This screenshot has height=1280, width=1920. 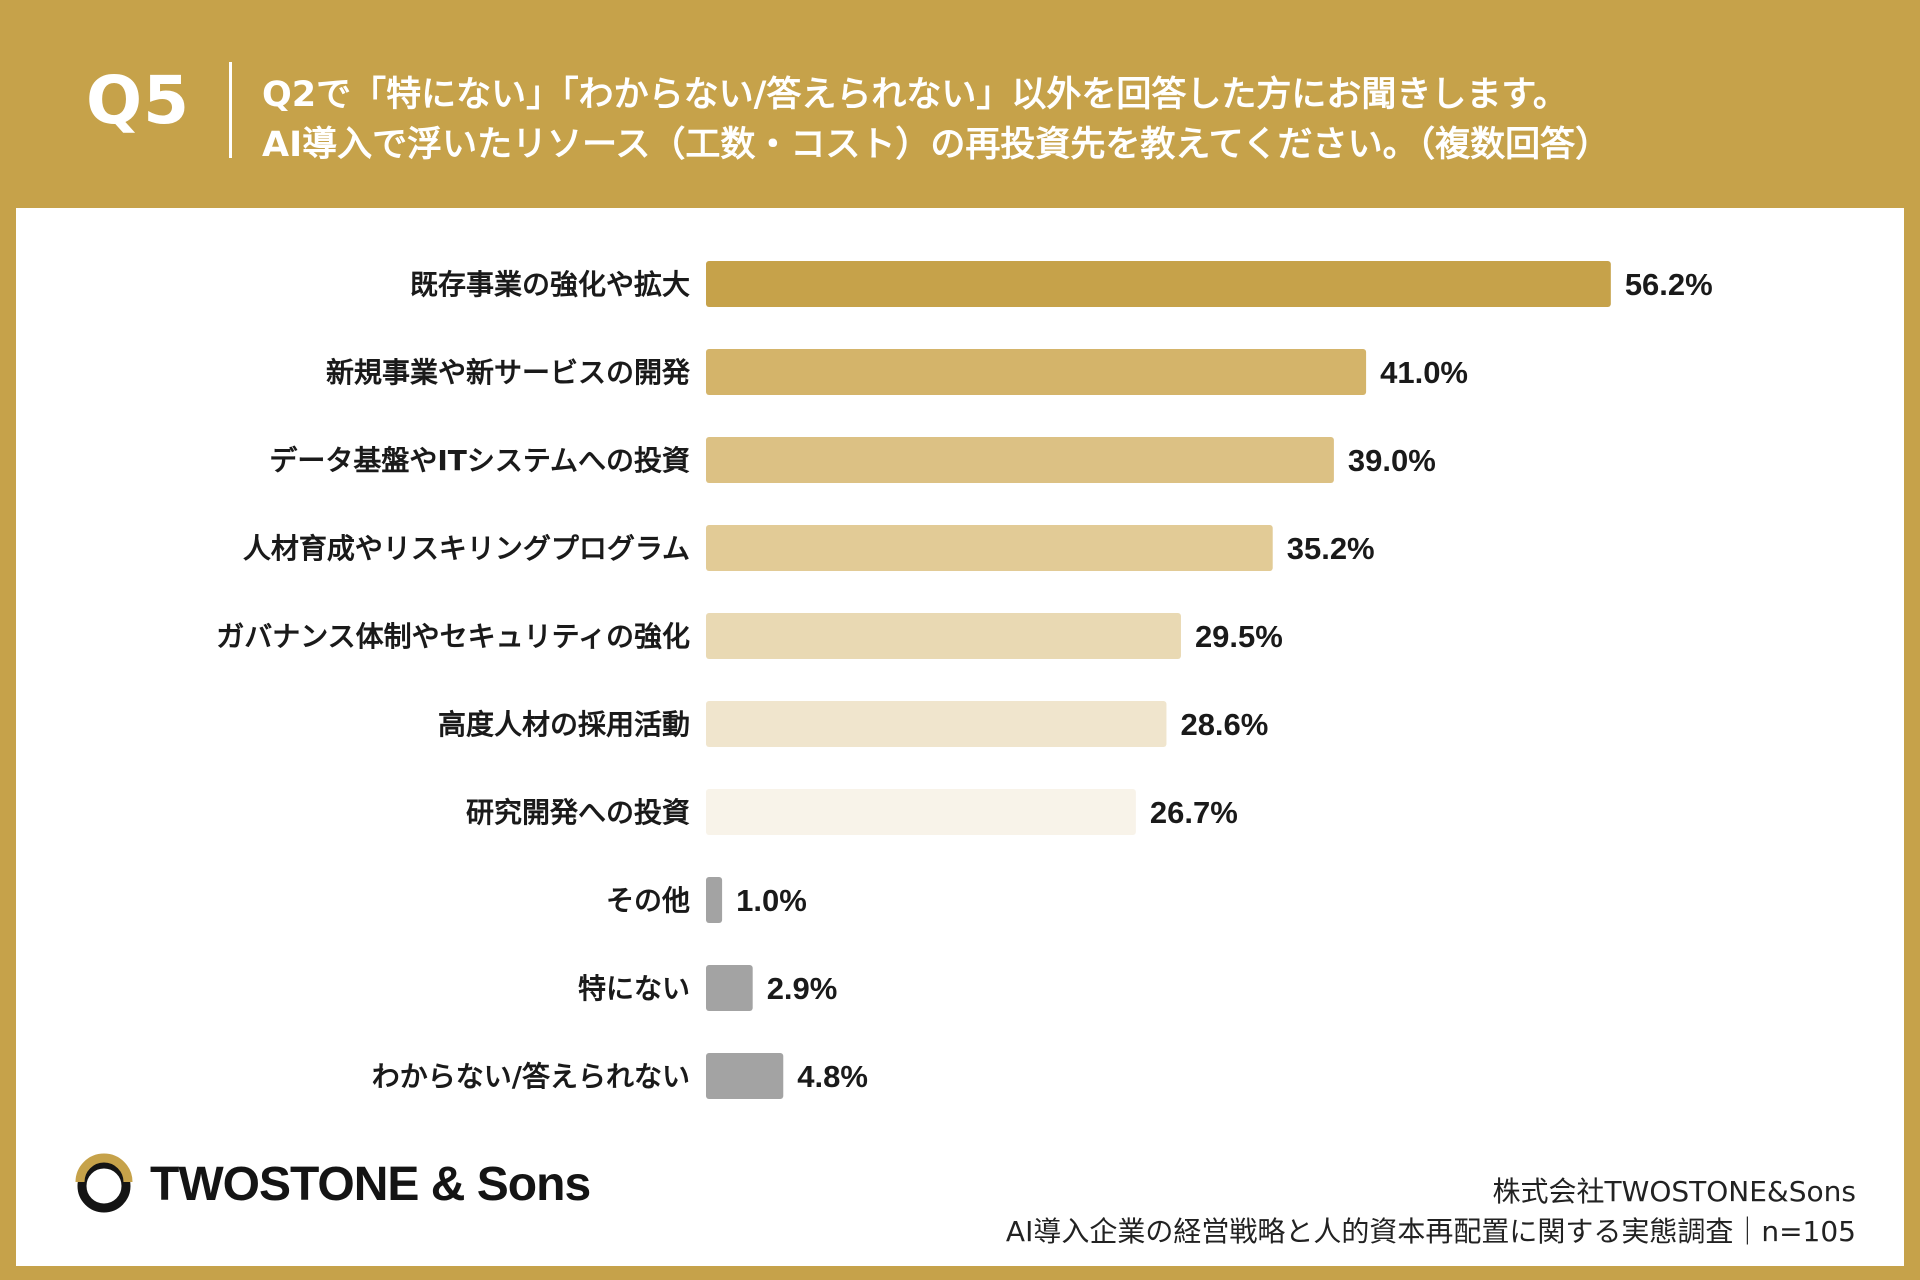 I want to click on footer-survey: AI導入企業の経営戦略と人的資本再配置に関する実態調査｜n=105, so click(x=1430, y=1231).